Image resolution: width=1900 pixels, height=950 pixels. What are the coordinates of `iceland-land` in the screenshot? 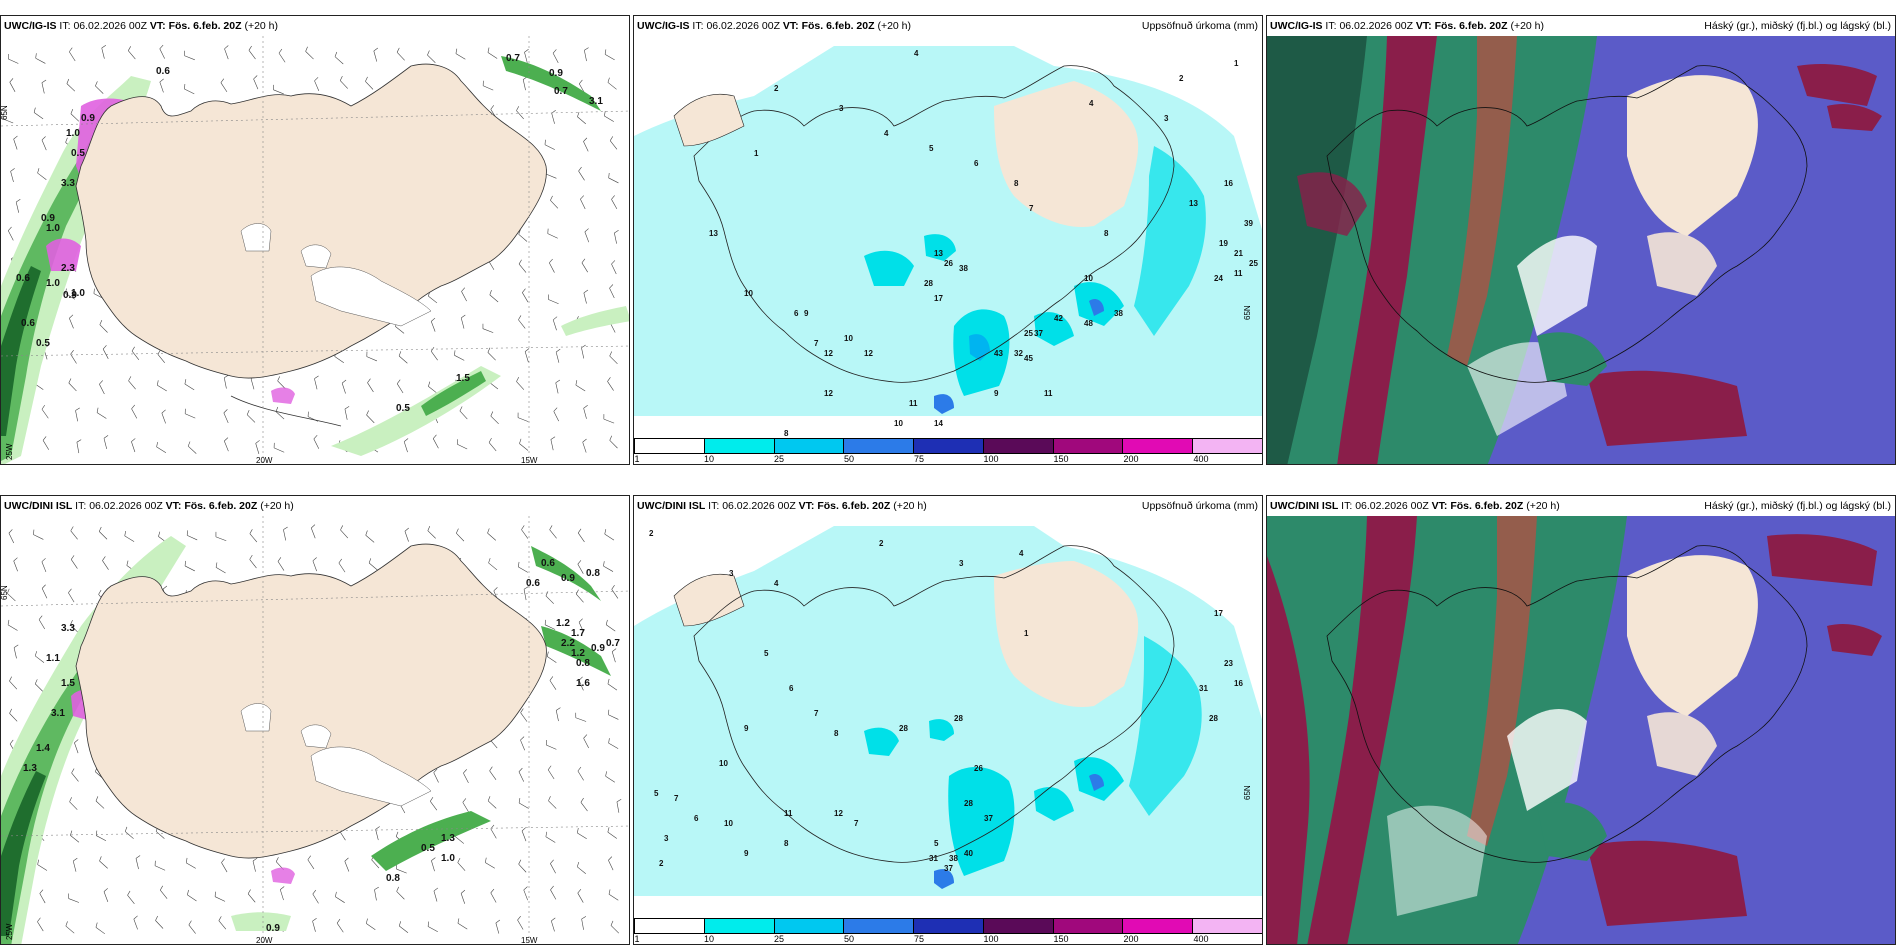 It's located at (311, 701).